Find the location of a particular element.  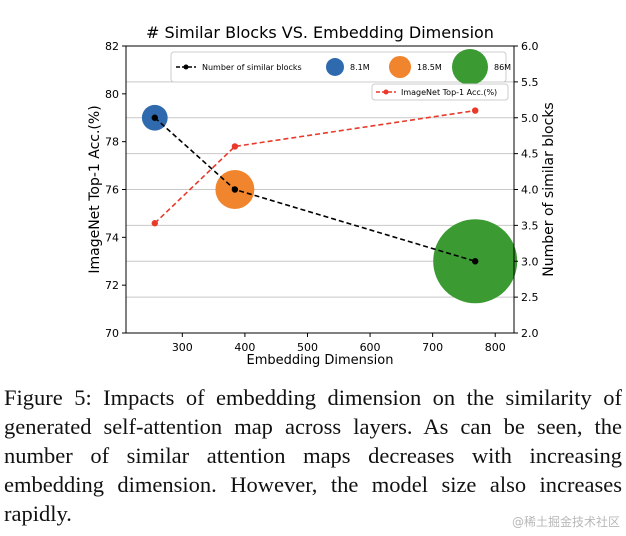

y-right-tick-label: 6.0 is located at coordinates (530, 46).